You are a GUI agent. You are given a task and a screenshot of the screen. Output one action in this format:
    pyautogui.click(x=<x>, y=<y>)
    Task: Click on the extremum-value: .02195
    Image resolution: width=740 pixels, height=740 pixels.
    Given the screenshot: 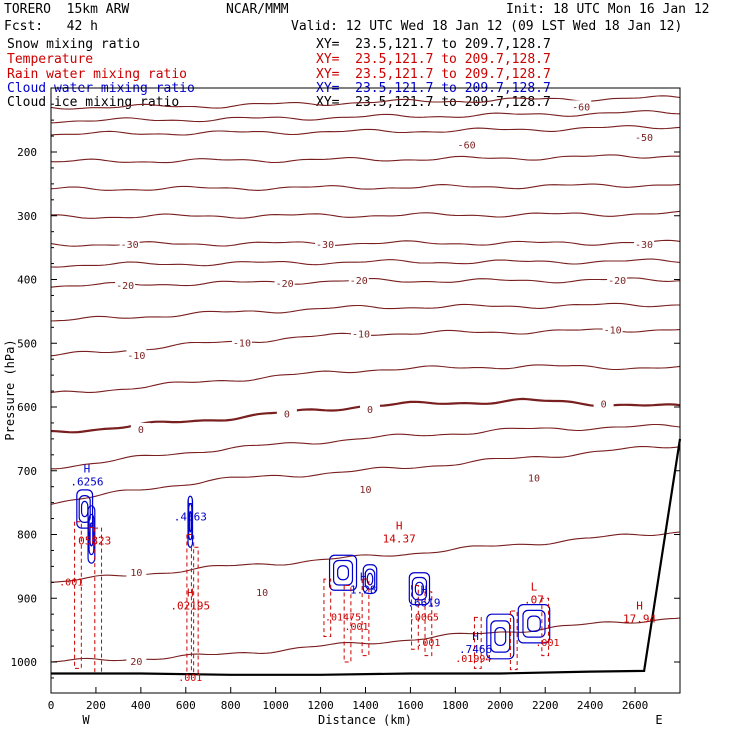 What is the action you would take?
    pyautogui.click(x=190, y=606)
    